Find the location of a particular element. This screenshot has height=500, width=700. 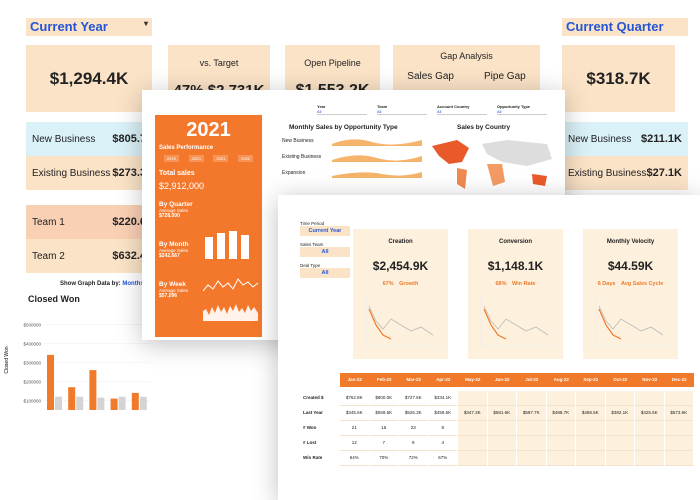

filter: Year All is located at coordinates (342, 109).